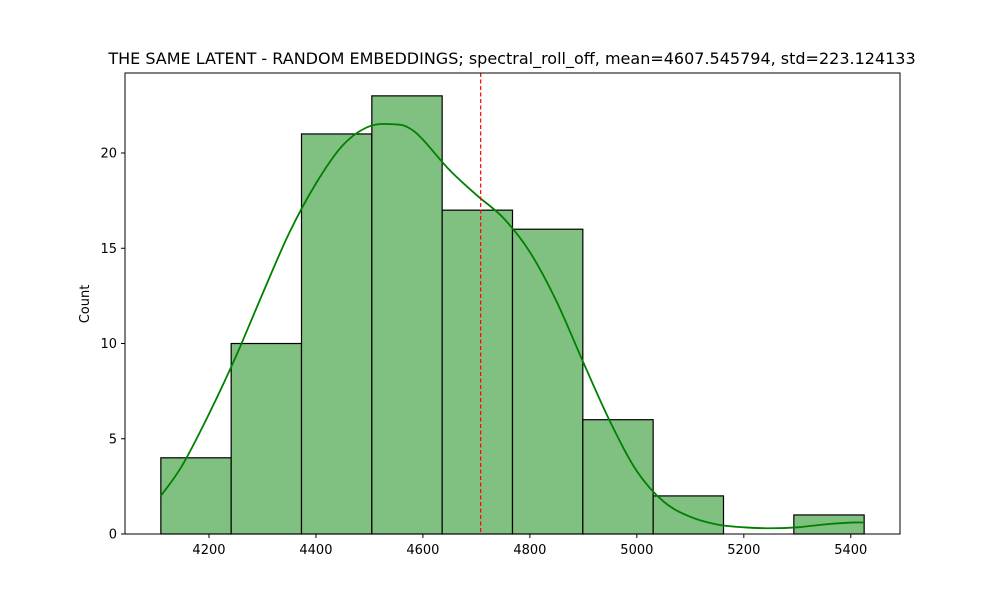 This screenshot has height=604, width=1000. Describe the element at coordinates (422, 550) in the screenshot. I see `x-tick-label: 4600` at that location.